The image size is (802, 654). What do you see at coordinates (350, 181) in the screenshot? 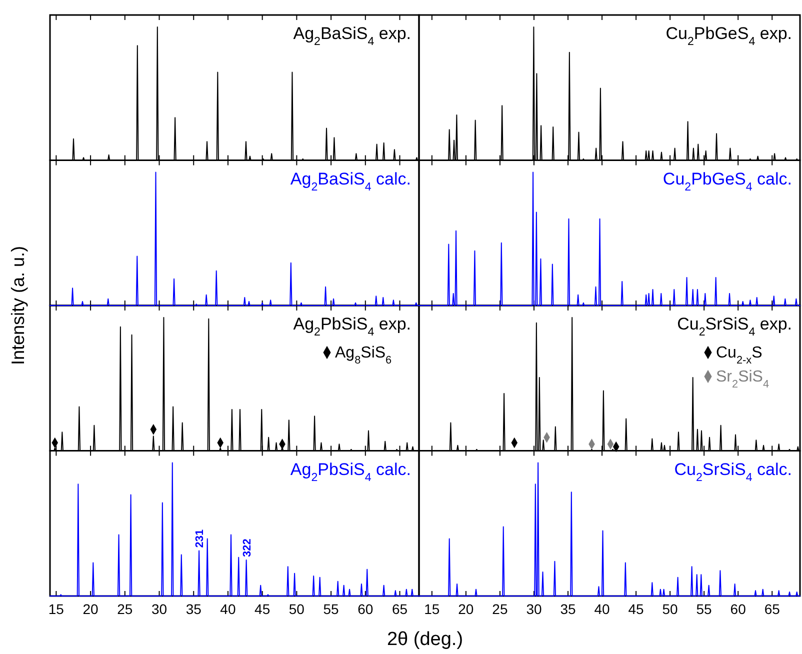
I see `chart-title: Ag$_{2}$BaSiS$_{4}$ calc.` at bounding box center [350, 181].